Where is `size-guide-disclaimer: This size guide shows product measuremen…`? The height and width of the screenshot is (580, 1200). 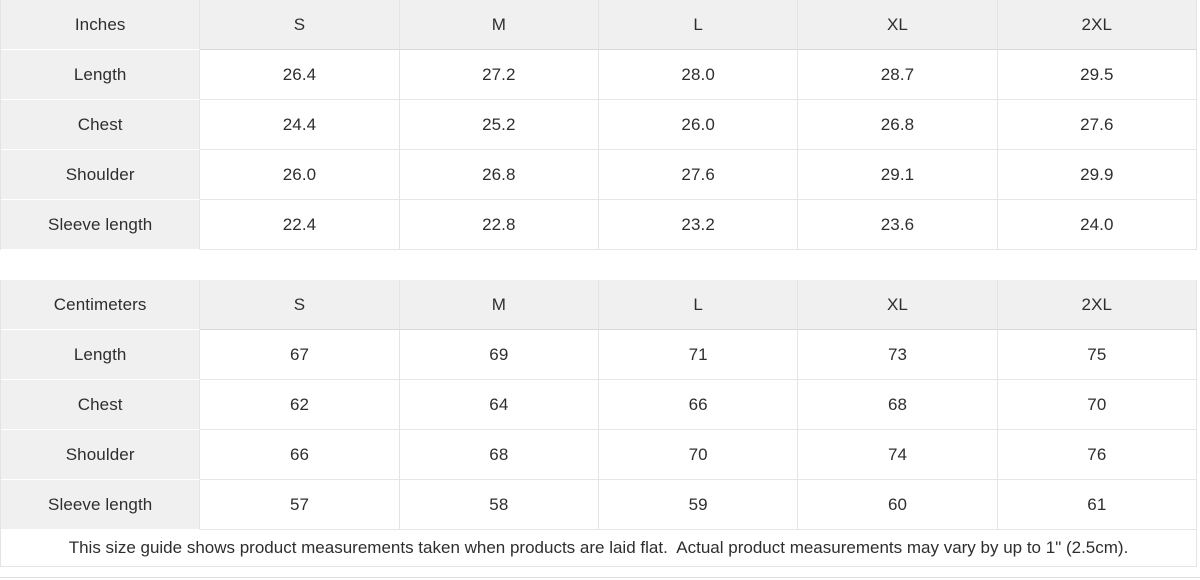
size-guide-disclaimer: This size guide shows product measuremen… is located at coordinates (598, 548).